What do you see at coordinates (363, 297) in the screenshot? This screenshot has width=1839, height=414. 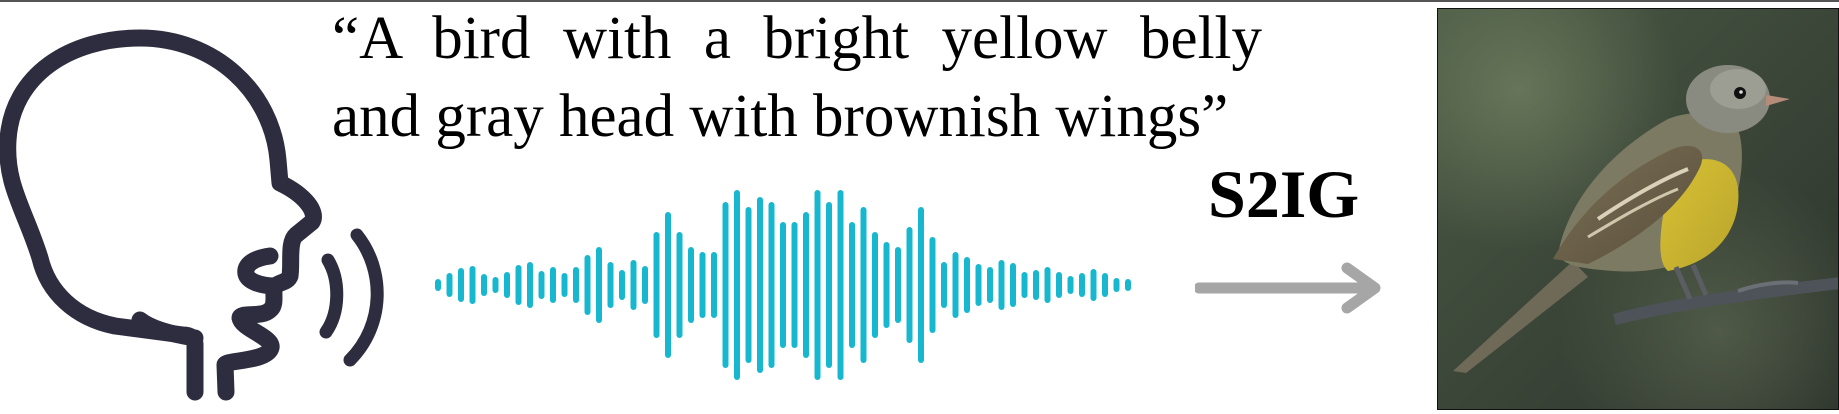 I see `sound-arc-outer` at bounding box center [363, 297].